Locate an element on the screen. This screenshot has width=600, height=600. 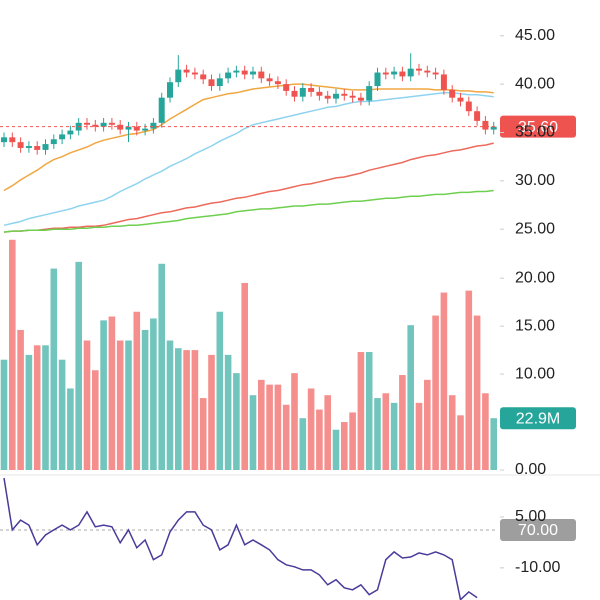
price-badge is located at coordinates (538, 126).